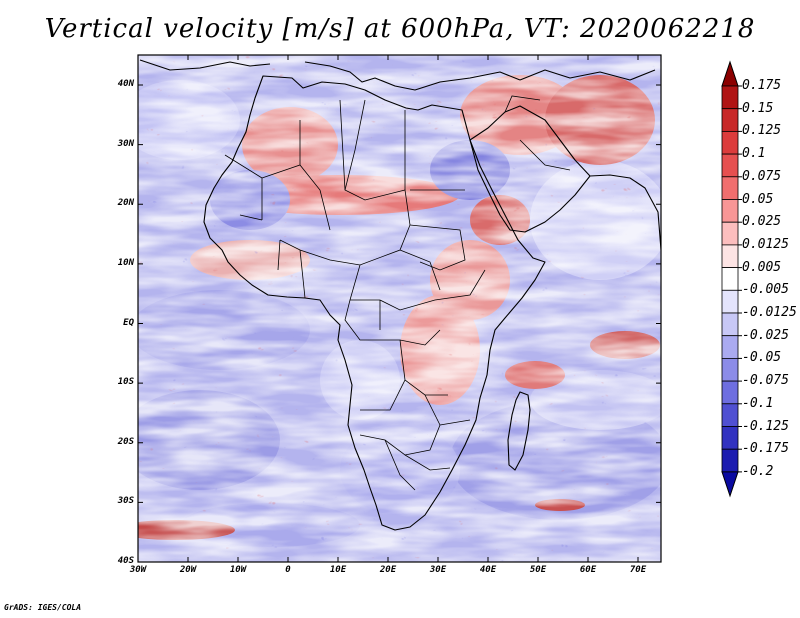 The height and width of the screenshot is (618, 800). I want to click on lat-label: 20N, so click(125, 203).